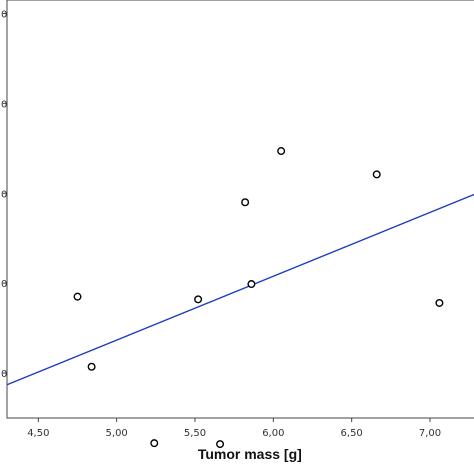 The image size is (474, 474). I want to click on x-tick-label: 4,50, so click(38, 433).